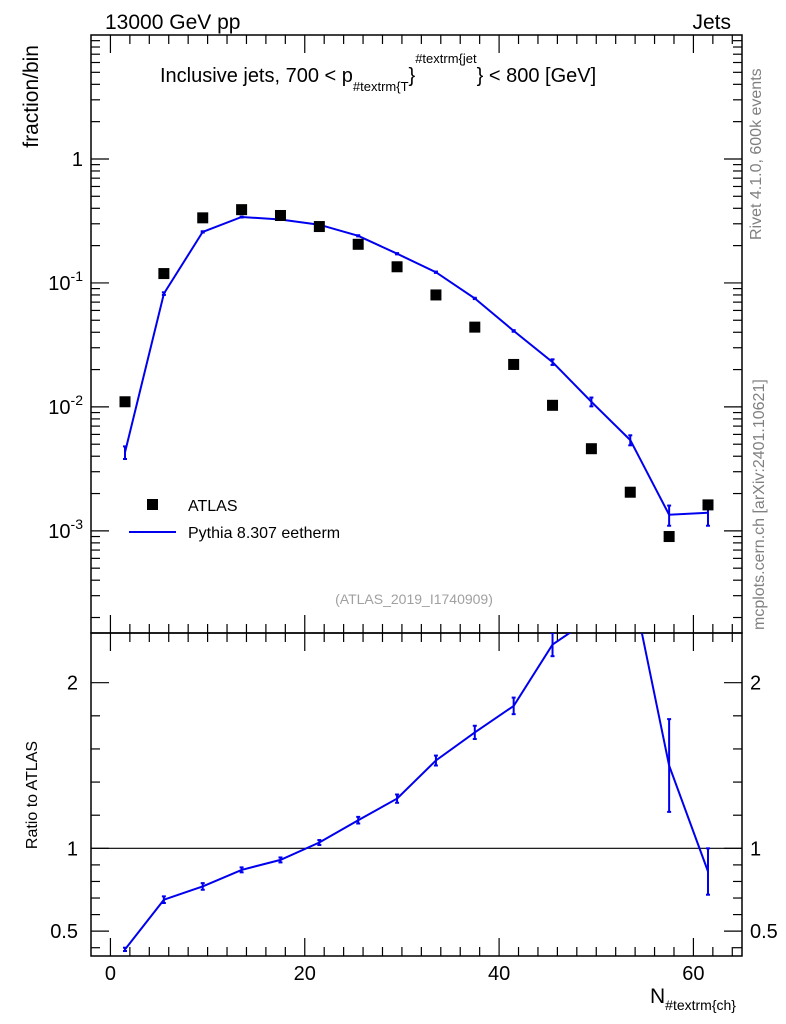 The height and width of the screenshot is (1024, 786). What do you see at coordinates (65, 281) in the screenshot?
I see `main-y-tick-label: 10⁻¹` at bounding box center [65, 281].